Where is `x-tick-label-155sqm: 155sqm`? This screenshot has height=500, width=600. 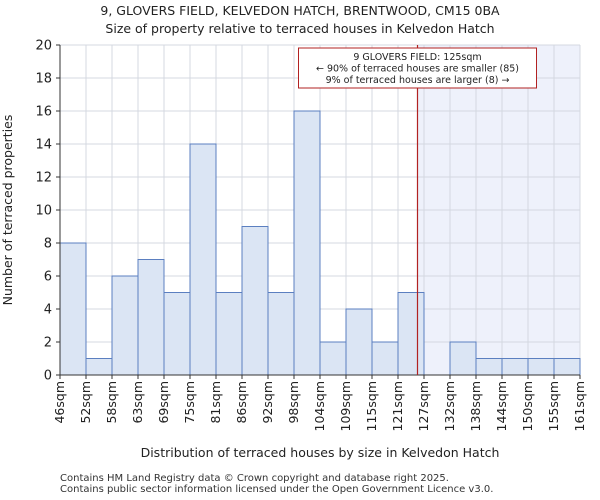
x-tick-label-155sqm: 155sqm is located at coordinates (553, 406).